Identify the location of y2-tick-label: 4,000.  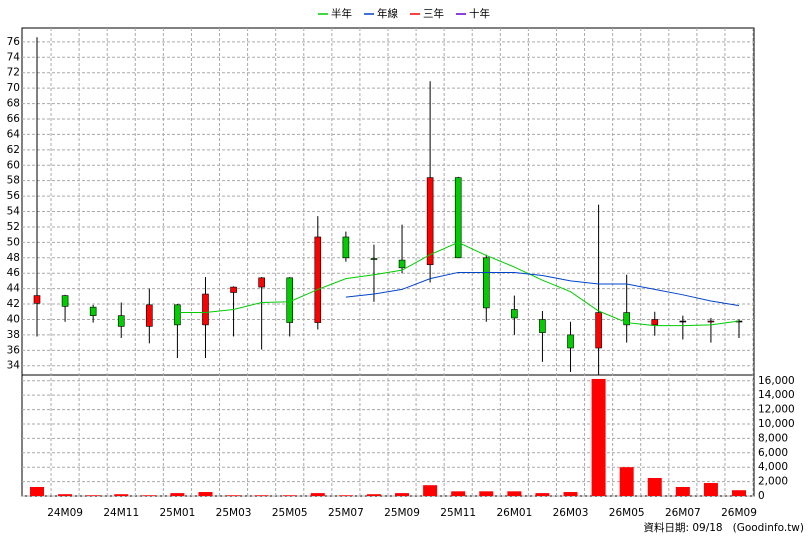
(773, 467).